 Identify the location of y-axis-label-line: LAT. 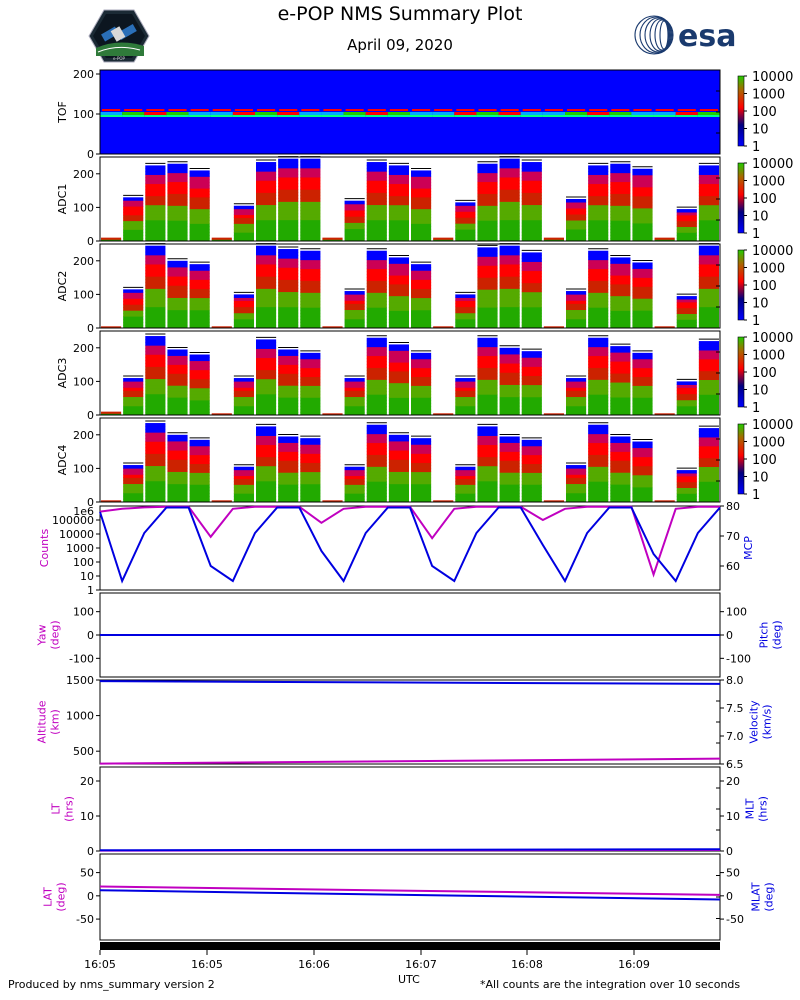
(48, 897).